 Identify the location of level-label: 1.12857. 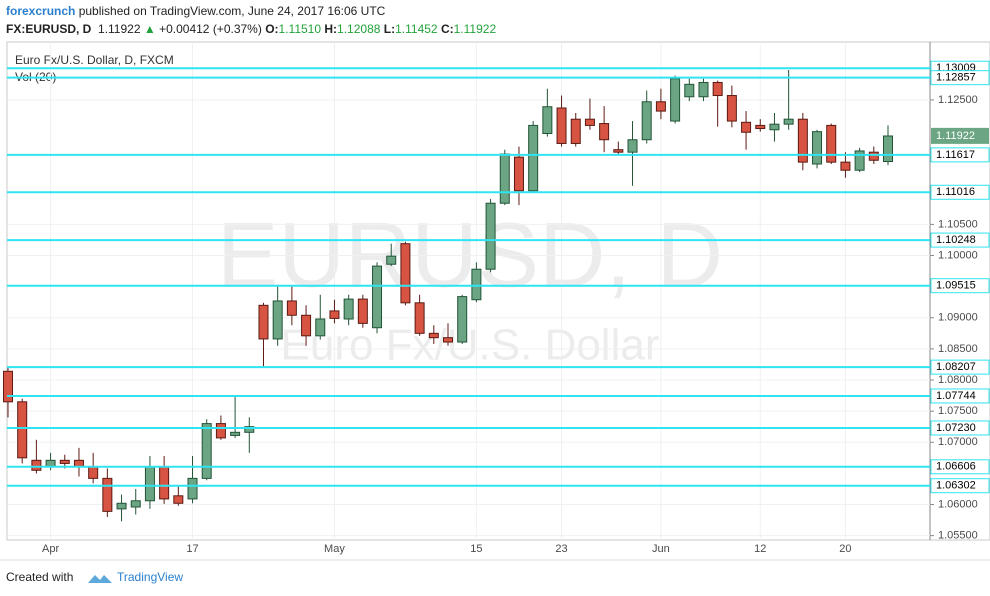
(956, 78).